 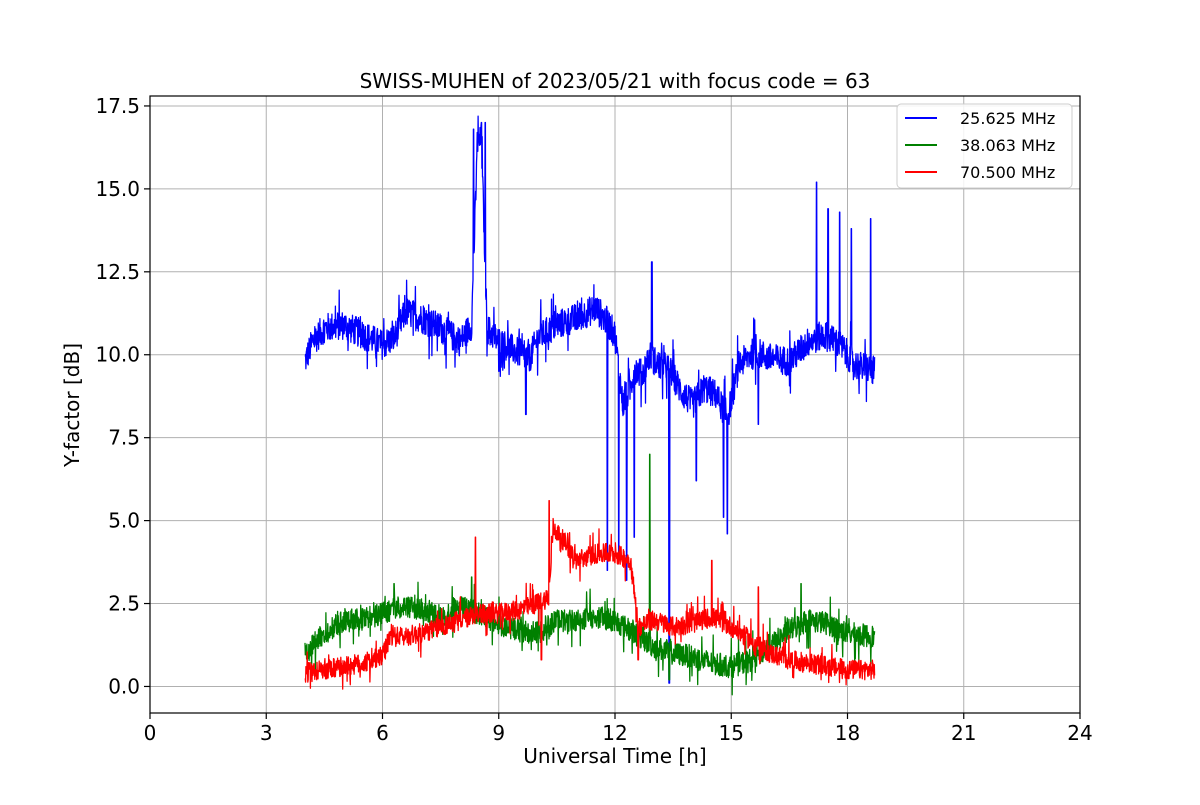 What do you see at coordinates (847, 733) in the screenshot?
I see `x-tick-label: 18` at bounding box center [847, 733].